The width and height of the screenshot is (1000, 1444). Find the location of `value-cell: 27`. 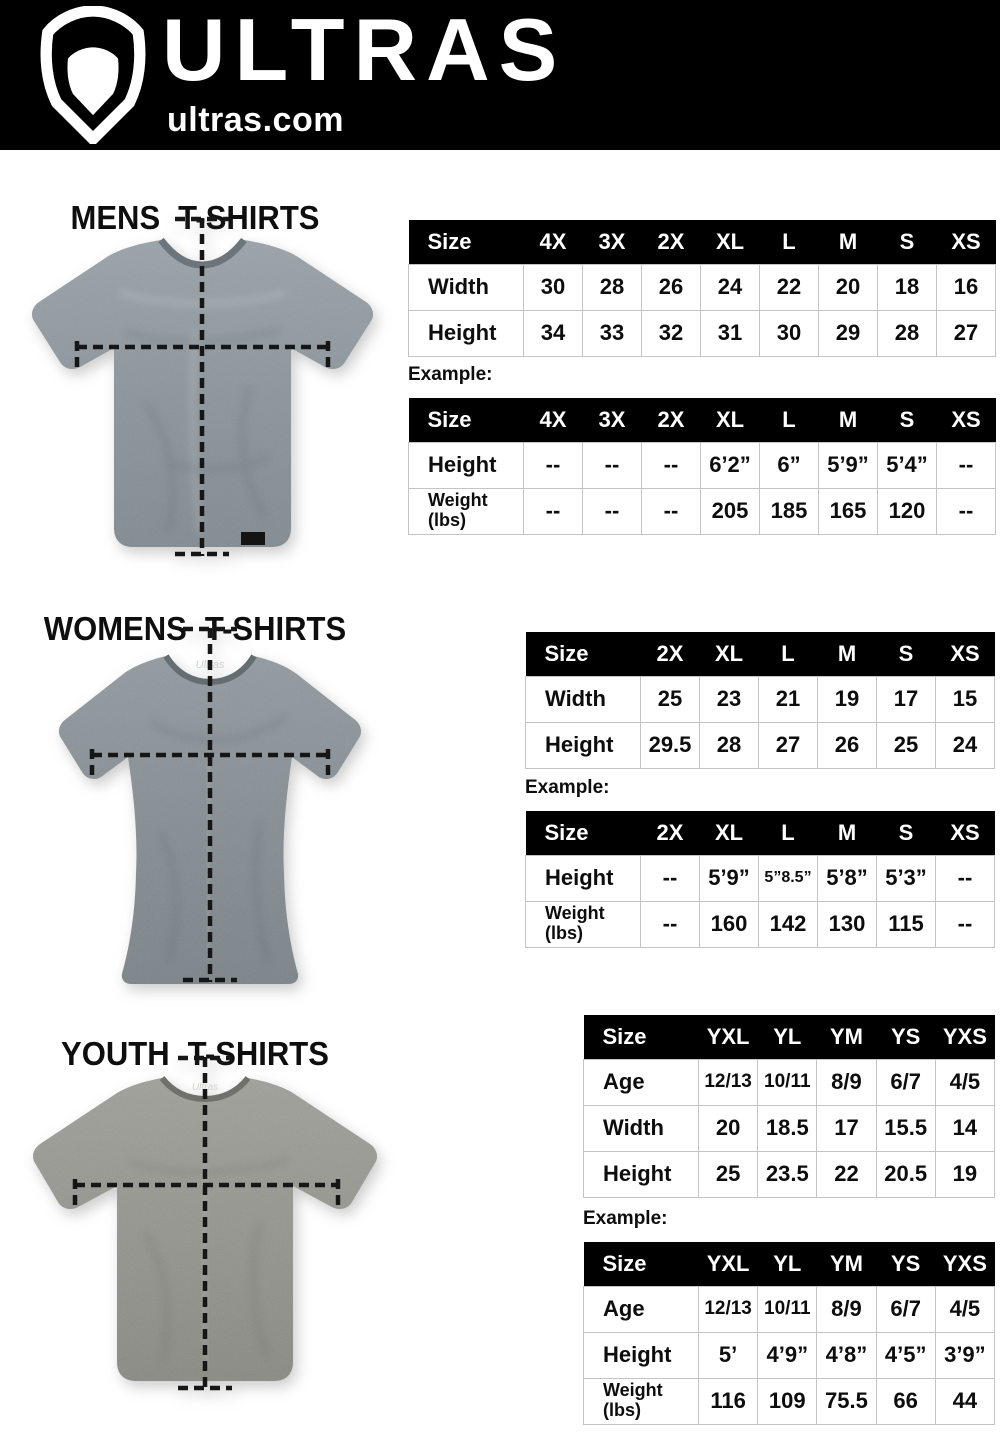

value-cell: 27 is located at coordinates (966, 333).